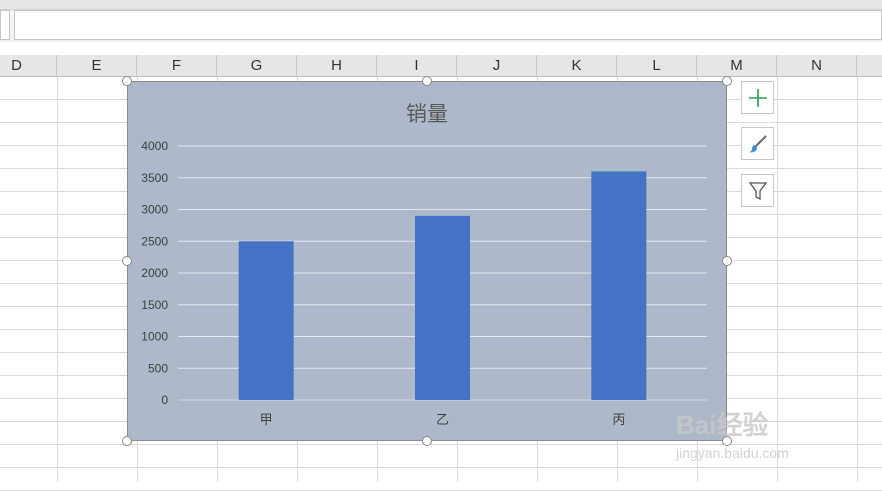 This screenshot has height=491, width=882. Describe the element at coordinates (154, 178) in the screenshot. I see `y-tick-label: 3500` at that location.